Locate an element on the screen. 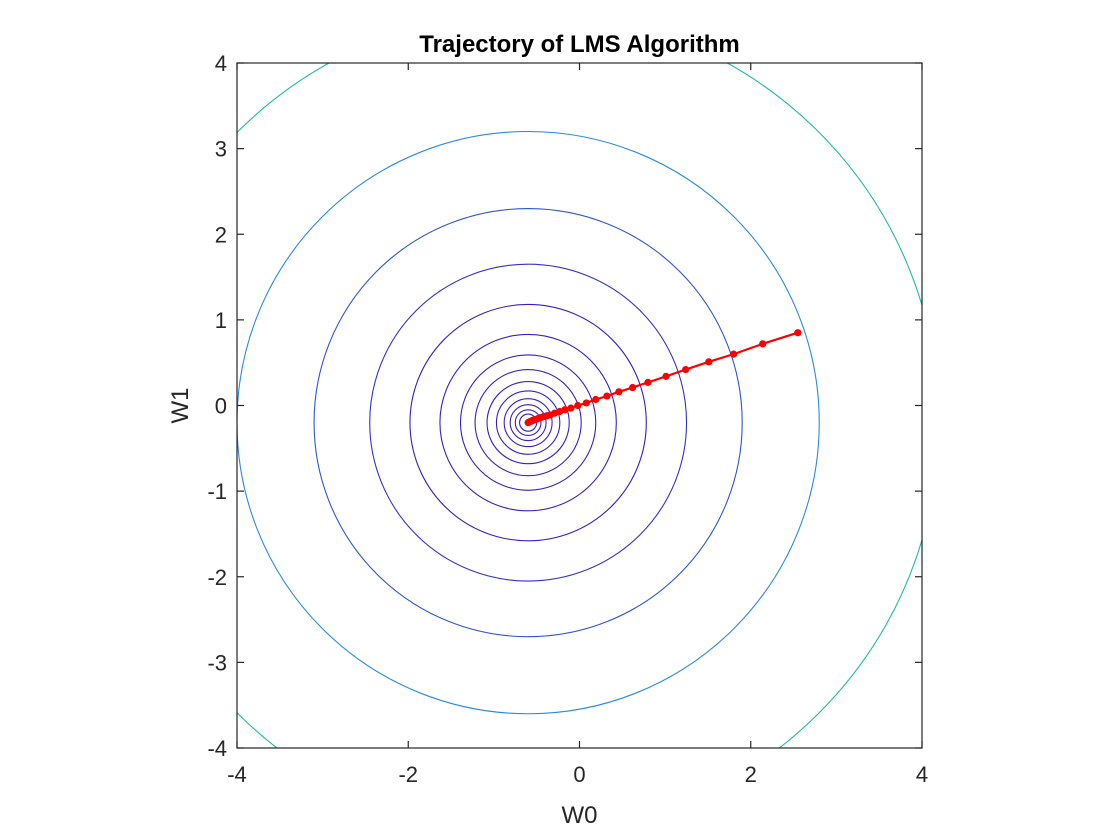  y-tick-label: 3 is located at coordinates (221, 149).